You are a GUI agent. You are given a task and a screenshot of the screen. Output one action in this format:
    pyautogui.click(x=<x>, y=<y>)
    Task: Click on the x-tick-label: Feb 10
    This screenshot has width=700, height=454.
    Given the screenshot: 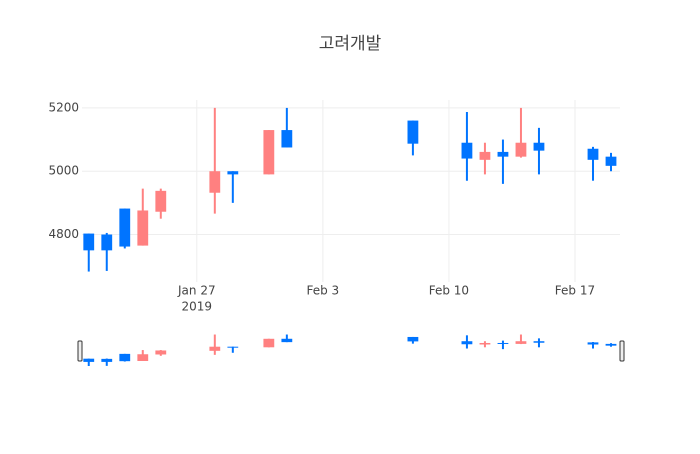 What is the action you would take?
    pyautogui.click(x=449, y=291)
    